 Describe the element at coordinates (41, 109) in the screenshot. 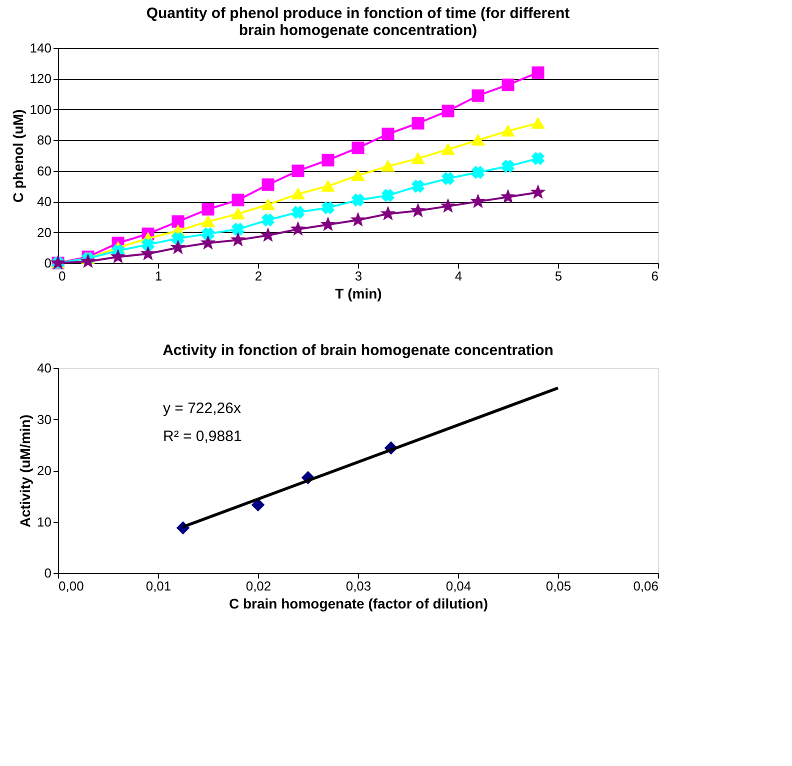

I see `y-tick-label: 100` at that location.